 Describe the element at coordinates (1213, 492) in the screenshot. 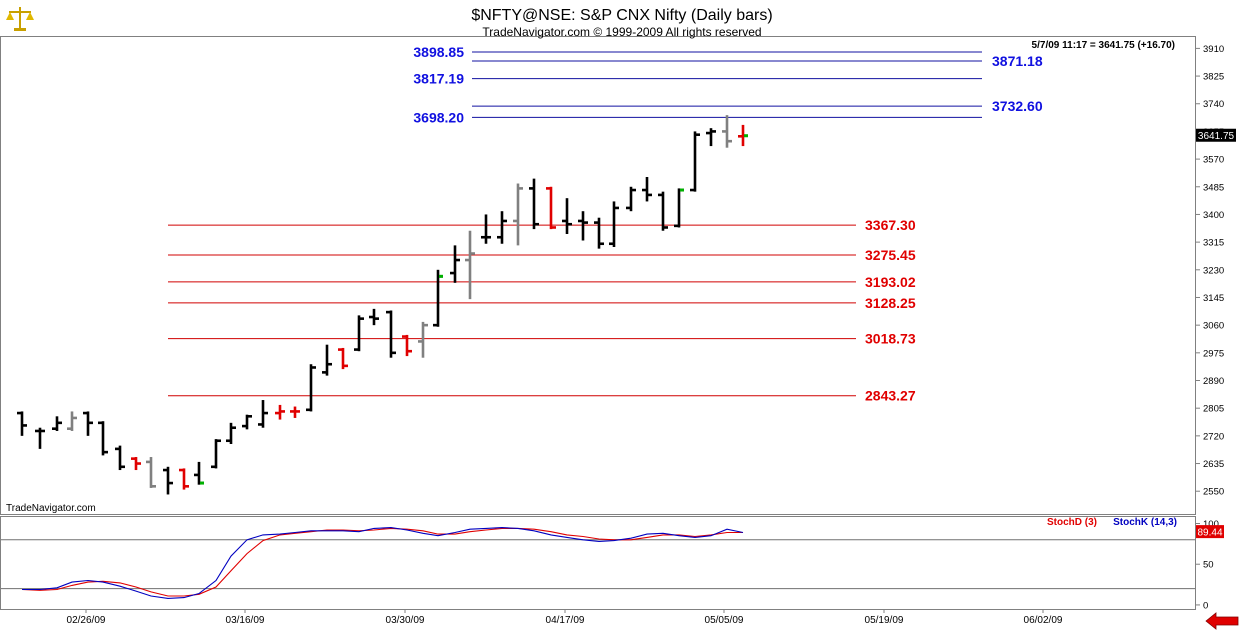

I see `price-tick-label: 2550` at that location.